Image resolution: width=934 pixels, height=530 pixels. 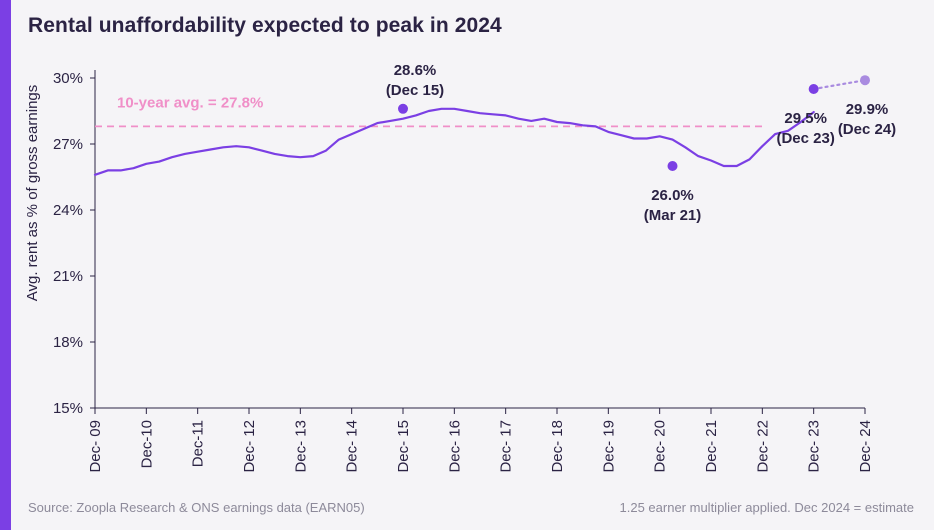 What do you see at coordinates (352, 446) in the screenshot?
I see `x-tick-label: Dec- 14` at bounding box center [352, 446].